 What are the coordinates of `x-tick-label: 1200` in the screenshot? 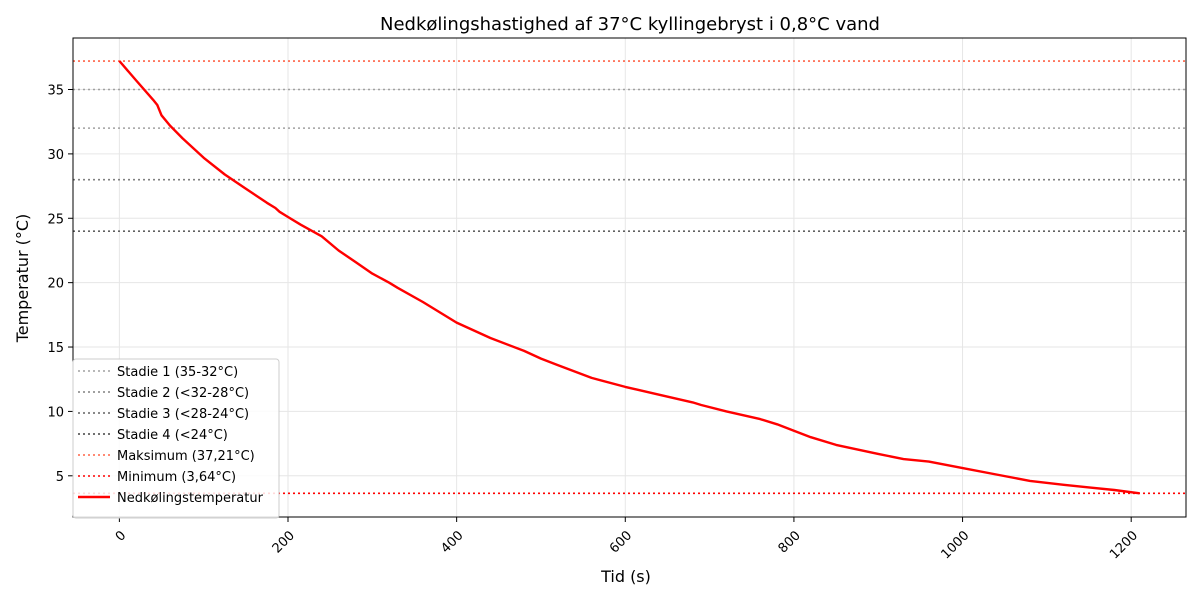 It's located at (1124, 545).